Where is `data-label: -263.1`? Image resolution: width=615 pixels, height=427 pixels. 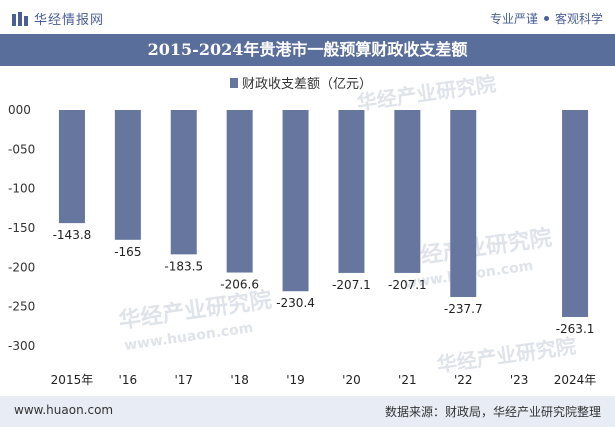 data-label: -263.1 is located at coordinates (575, 329).